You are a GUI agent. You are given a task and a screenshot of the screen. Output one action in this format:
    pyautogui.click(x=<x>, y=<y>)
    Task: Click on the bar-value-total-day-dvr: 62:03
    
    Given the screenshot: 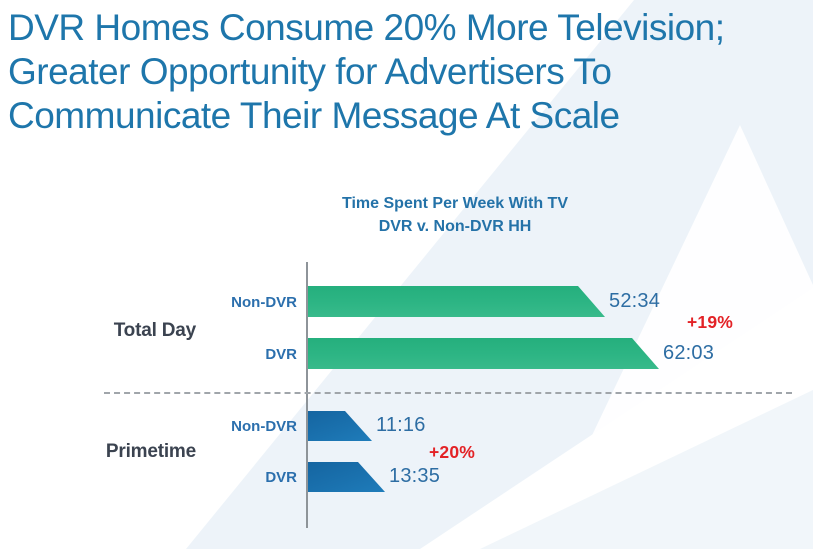 What is the action you would take?
    pyautogui.click(x=689, y=353)
    